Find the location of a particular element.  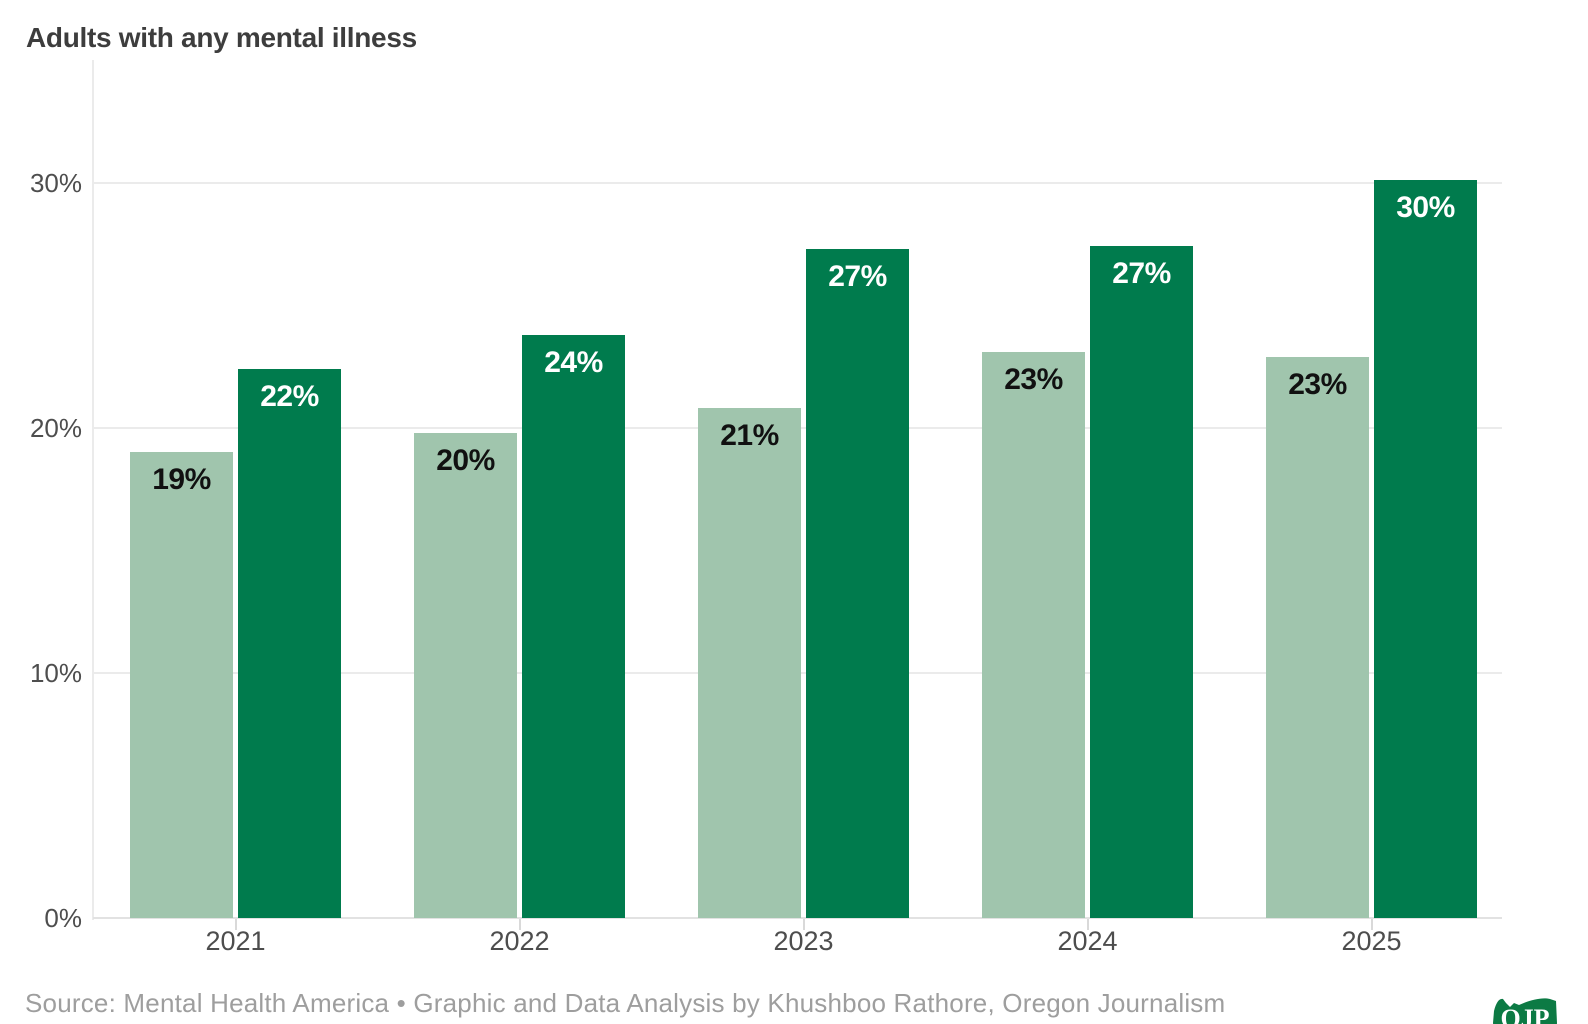

bar-2022-lighter-green-series: 20% is located at coordinates (465, 675).